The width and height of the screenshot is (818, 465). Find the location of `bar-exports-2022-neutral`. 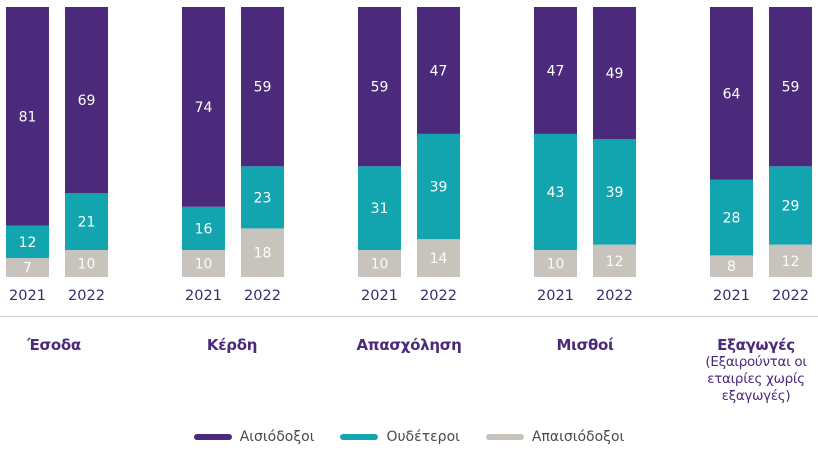

bar-exports-2022-neutral is located at coordinates (790, 205).